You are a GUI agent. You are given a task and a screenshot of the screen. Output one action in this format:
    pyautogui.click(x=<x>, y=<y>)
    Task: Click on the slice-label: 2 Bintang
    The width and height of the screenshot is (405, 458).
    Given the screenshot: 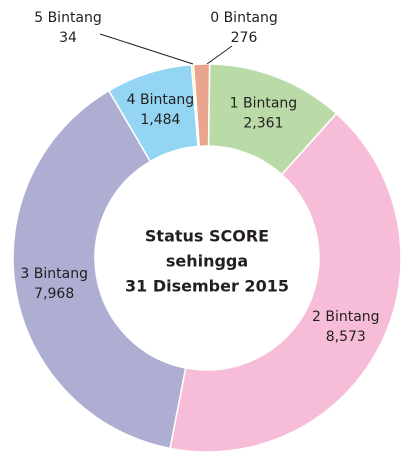 What is the action you would take?
    pyautogui.click(x=346, y=317)
    